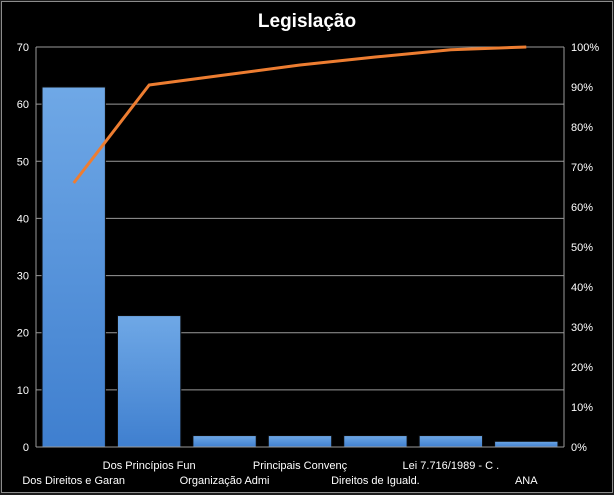 This screenshot has width=614, height=495. Describe the element at coordinates (582, 128) in the screenshot. I see `y-right-tick-label: 80%` at that location.